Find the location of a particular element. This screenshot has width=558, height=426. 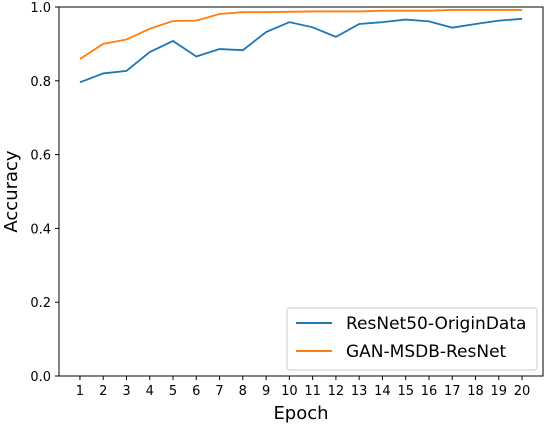

x-tick-label: 17 is located at coordinates (452, 391).